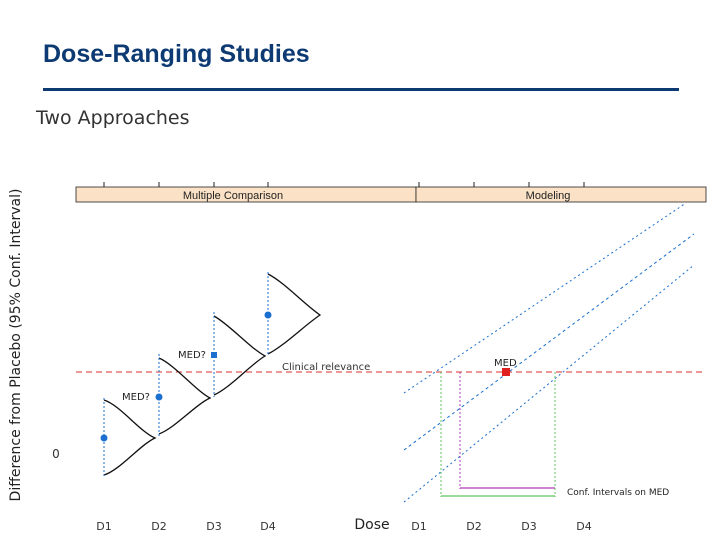 This screenshot has height=540, width=720. I want to click on multiple-comparison-panel: MED? MED?, so click(211, 375).